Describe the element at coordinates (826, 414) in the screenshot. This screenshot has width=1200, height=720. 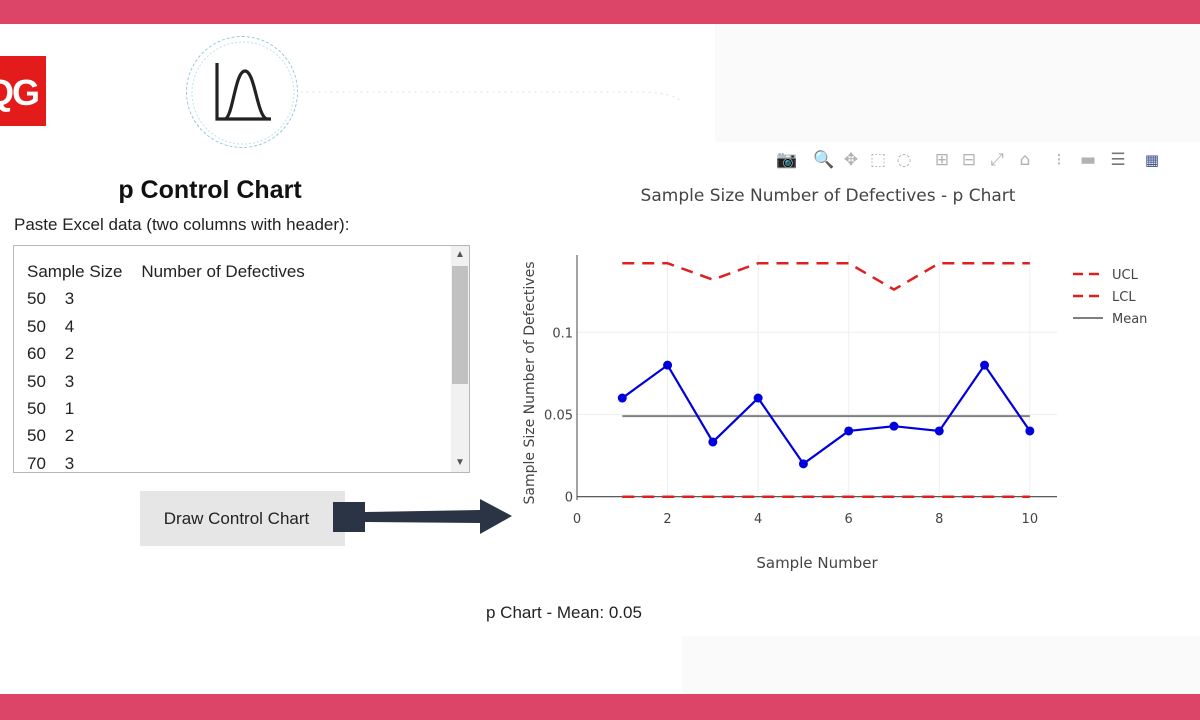
I see `series-line-p` at that location.